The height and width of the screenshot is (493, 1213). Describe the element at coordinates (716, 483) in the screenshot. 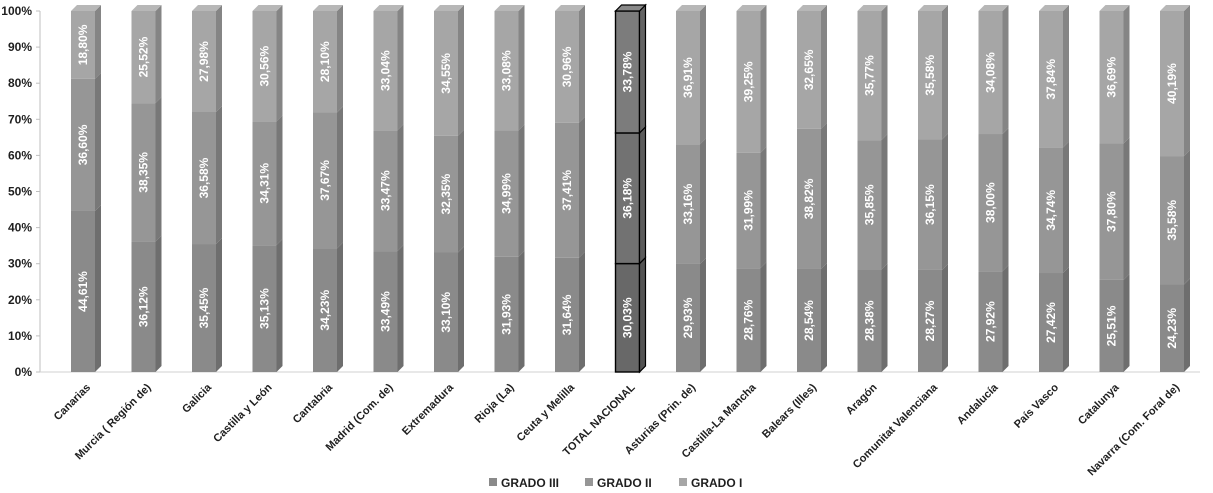

I see `legend-label: GRADO I` at that location.